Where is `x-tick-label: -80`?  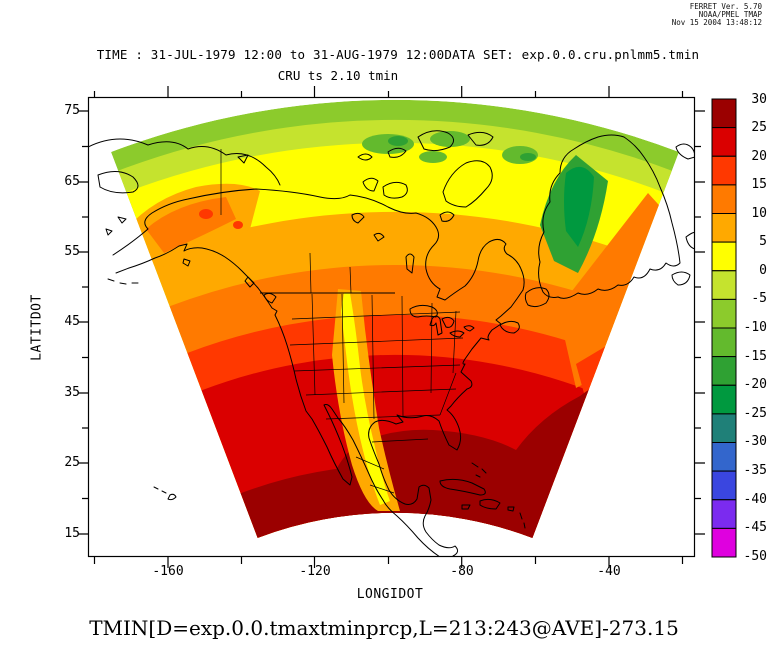 x-tick-label: -80 is located at coordinates (462, 571).